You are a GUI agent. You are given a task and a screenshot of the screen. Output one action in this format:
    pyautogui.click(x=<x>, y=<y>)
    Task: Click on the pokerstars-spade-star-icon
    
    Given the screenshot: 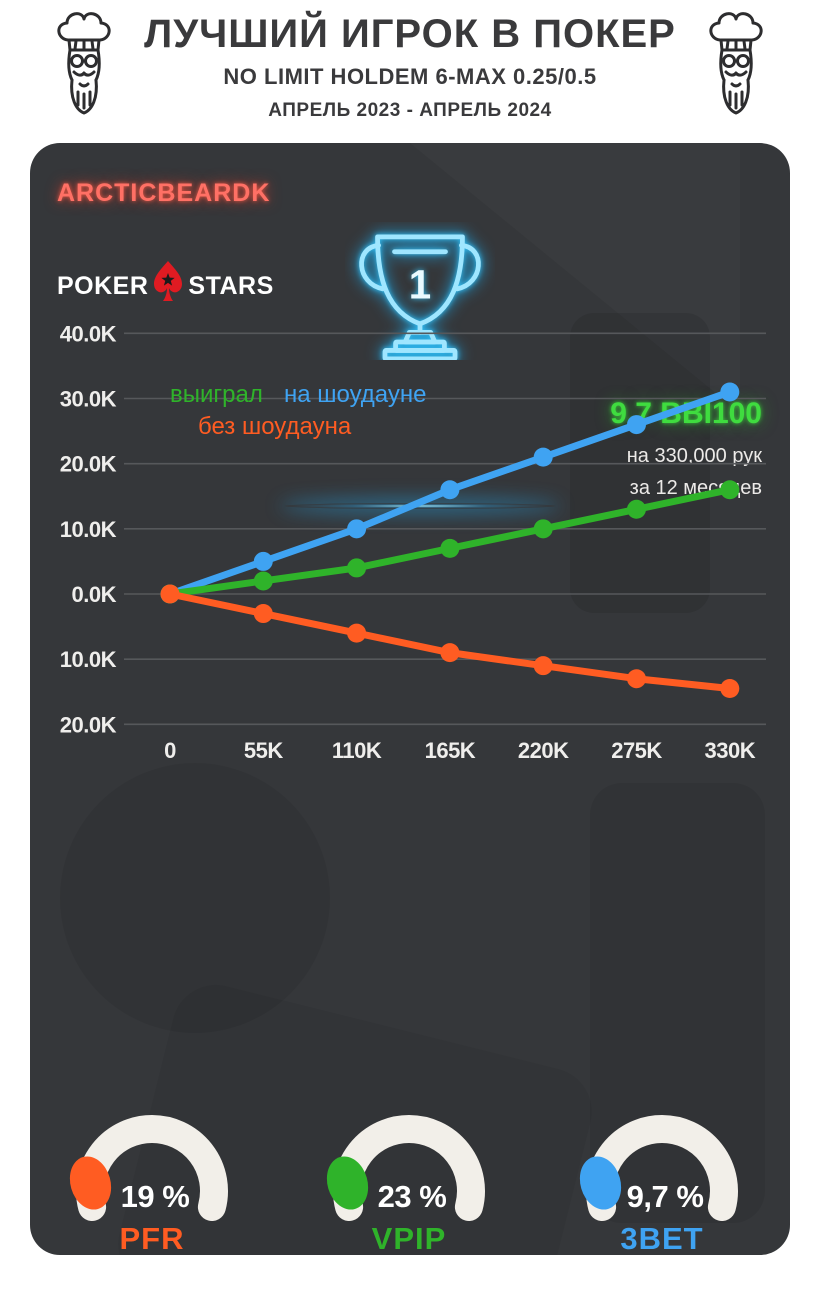 What is the action you would take?
    pyautogui.click(x=168, y=281)
    